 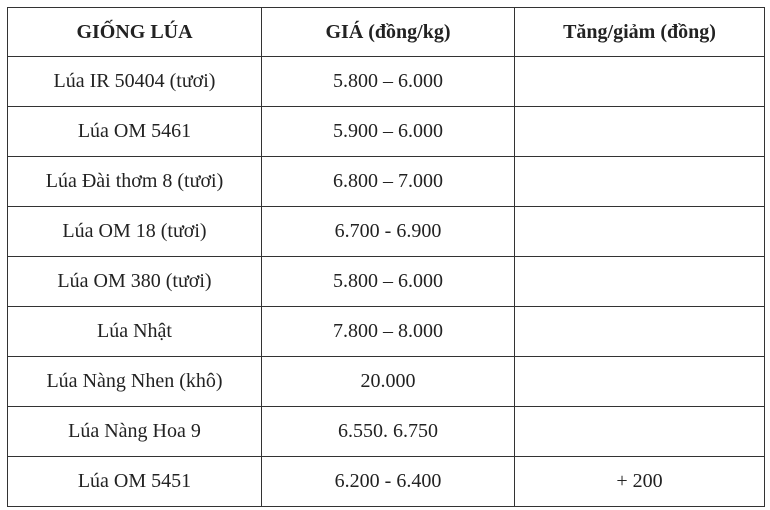 What do you see at coordinates (134, 381) in the screenshot?
I see `table-cell: Lúa Nàng Nhen (khô)` at bounding box center [134, 381].